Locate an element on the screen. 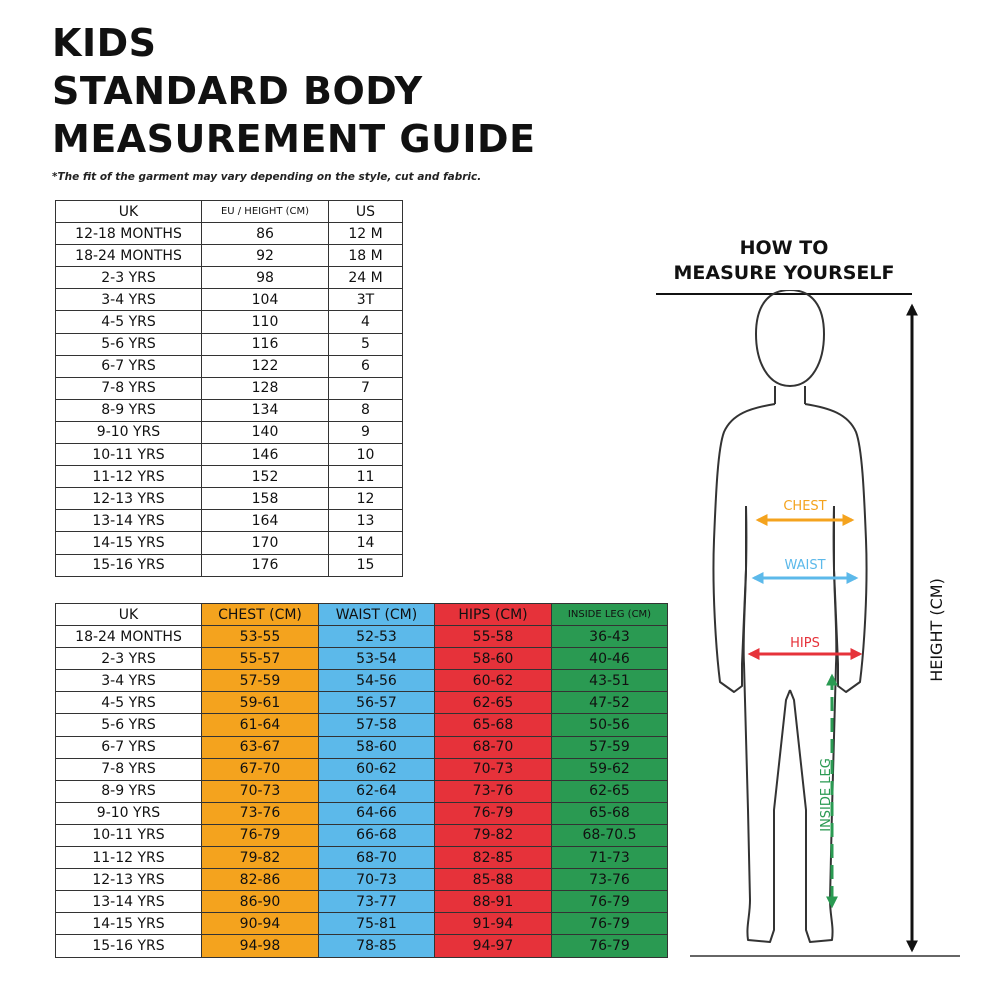  table-row: 8-9 YRS 70-73 62-64 73-76 62-65 is located at coordinates (361, 791).